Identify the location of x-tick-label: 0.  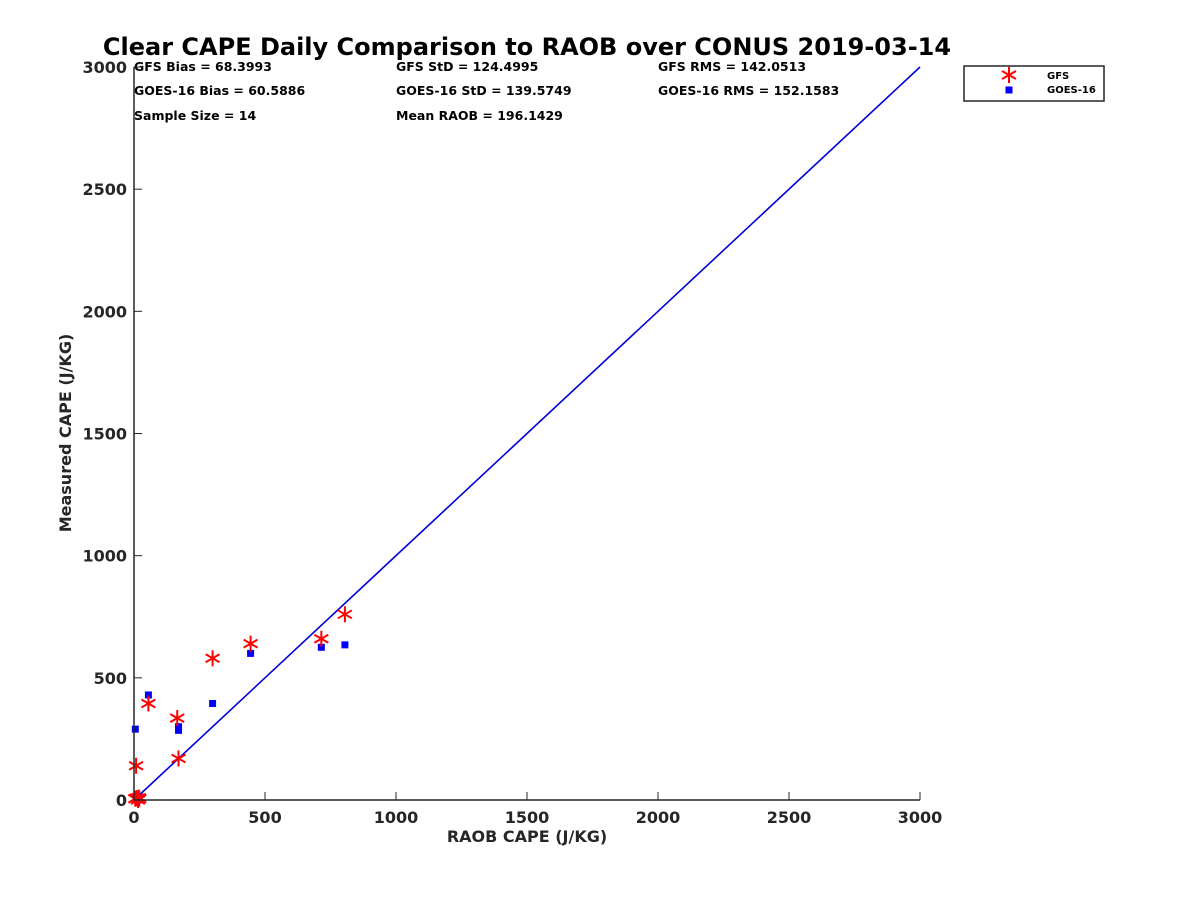
(133, 817).